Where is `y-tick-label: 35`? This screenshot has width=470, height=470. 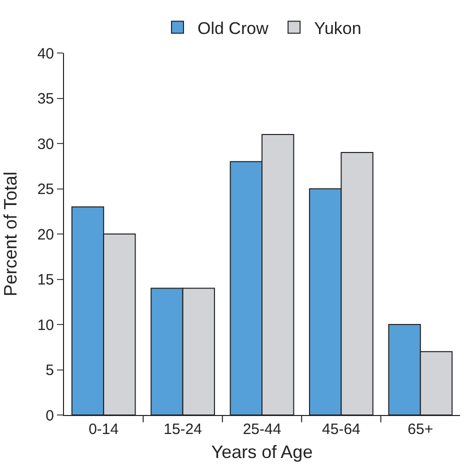
y-tick-label: 35 is located at coordinates (45, 99).